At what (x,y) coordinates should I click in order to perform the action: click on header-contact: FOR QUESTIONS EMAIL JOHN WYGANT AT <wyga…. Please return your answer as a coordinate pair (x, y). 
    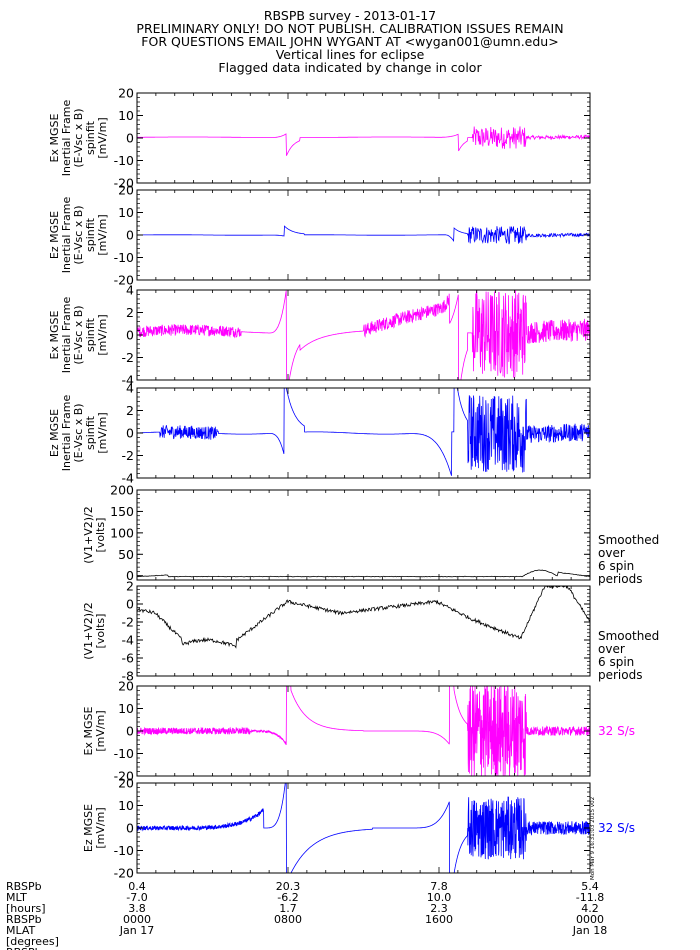
    Looking at the image, I should click on (350, 41).